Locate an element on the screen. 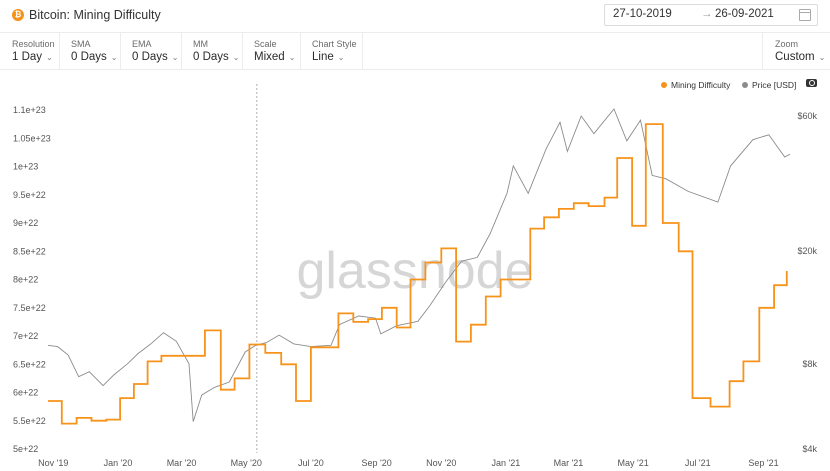 The width and height of the screenshot is (830, 471). chart-style-dropdown: Chart Style Line ⌄ is located at coordinates (331, 51).